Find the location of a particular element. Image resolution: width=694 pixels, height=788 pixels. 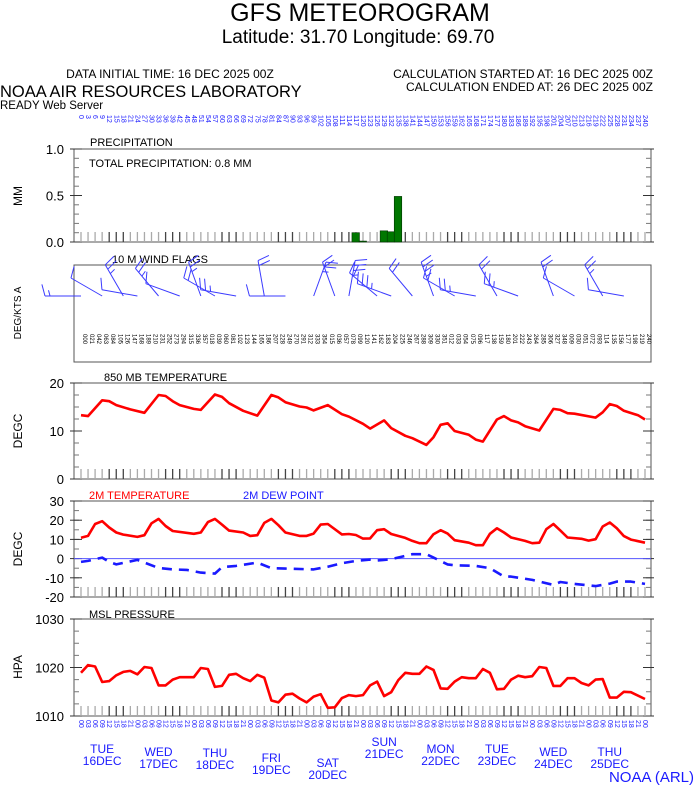

wind-speed-label: 273 is located at coordinates (176, 339).